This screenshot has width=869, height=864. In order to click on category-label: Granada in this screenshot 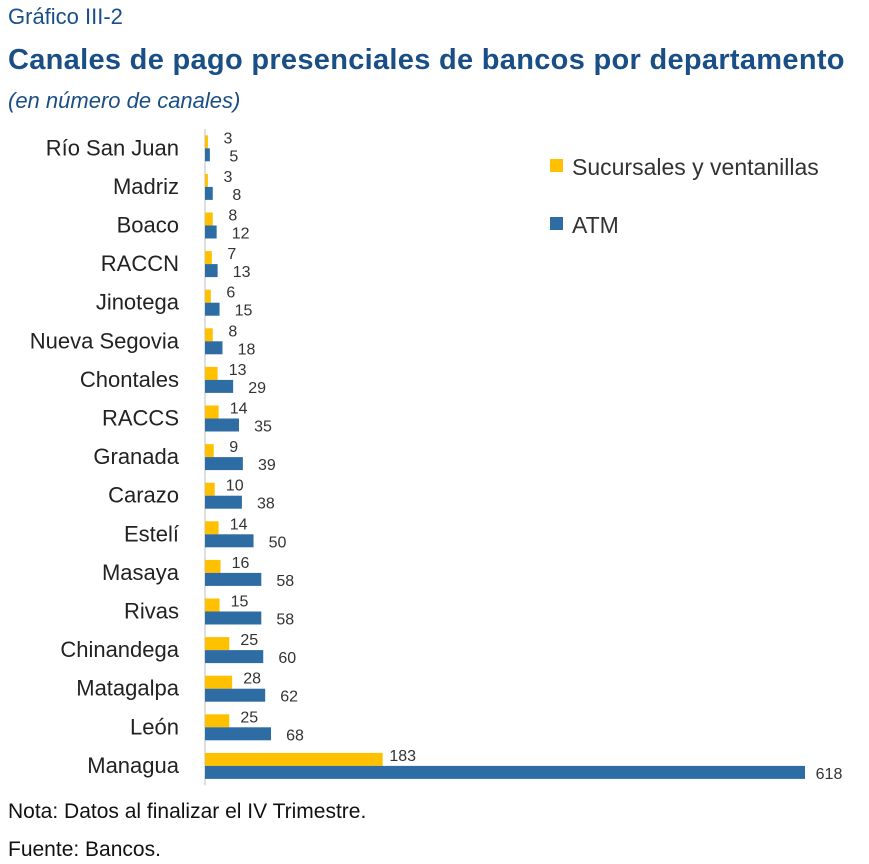, I will do `click(136, 456)`.